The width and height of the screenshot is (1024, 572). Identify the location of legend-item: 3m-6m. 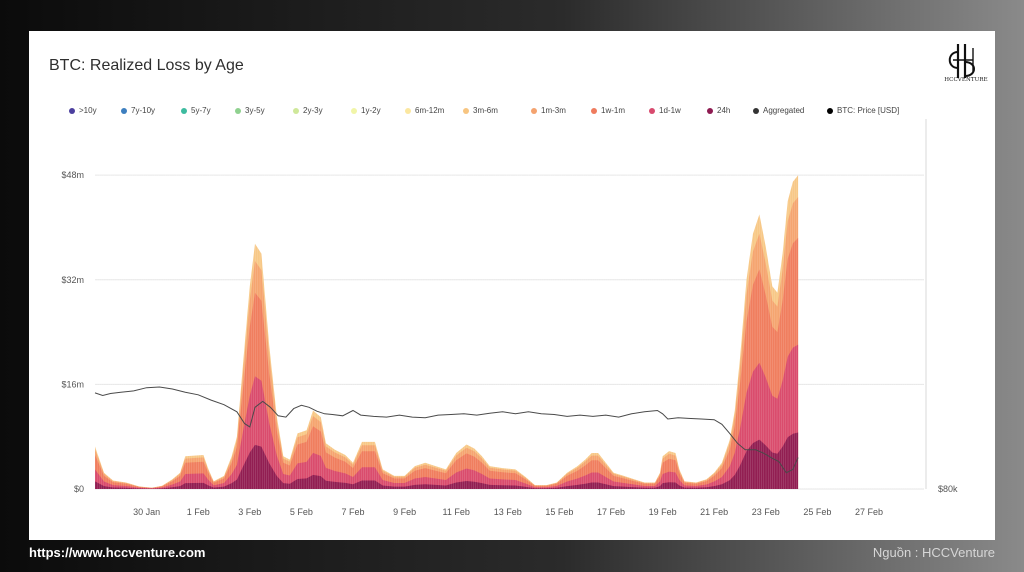
(480, 110).